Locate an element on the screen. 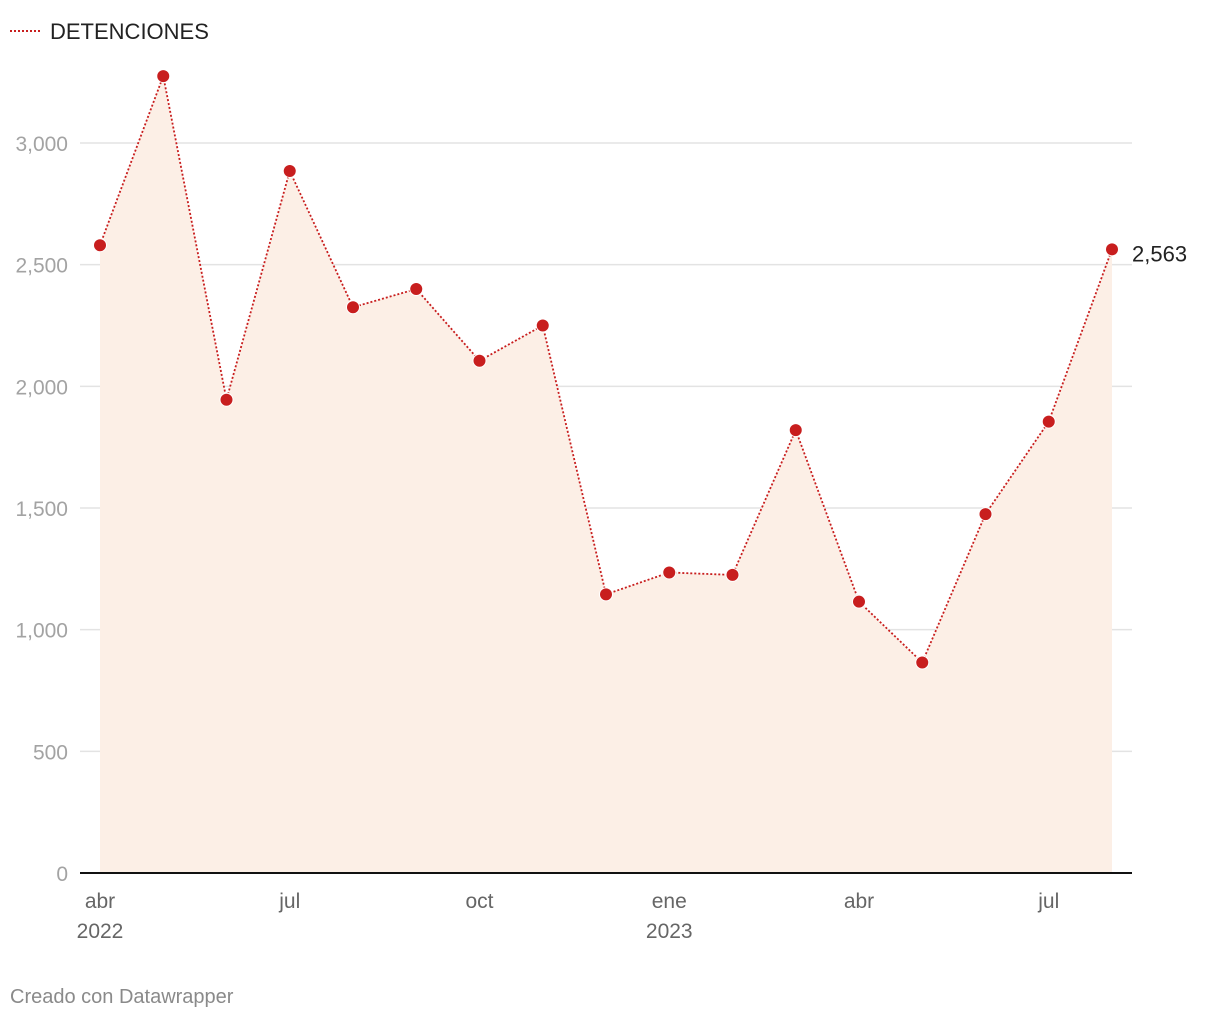 The image size is (1220, 1020). x-tick-label: oct is located at coordinates (479, 901).